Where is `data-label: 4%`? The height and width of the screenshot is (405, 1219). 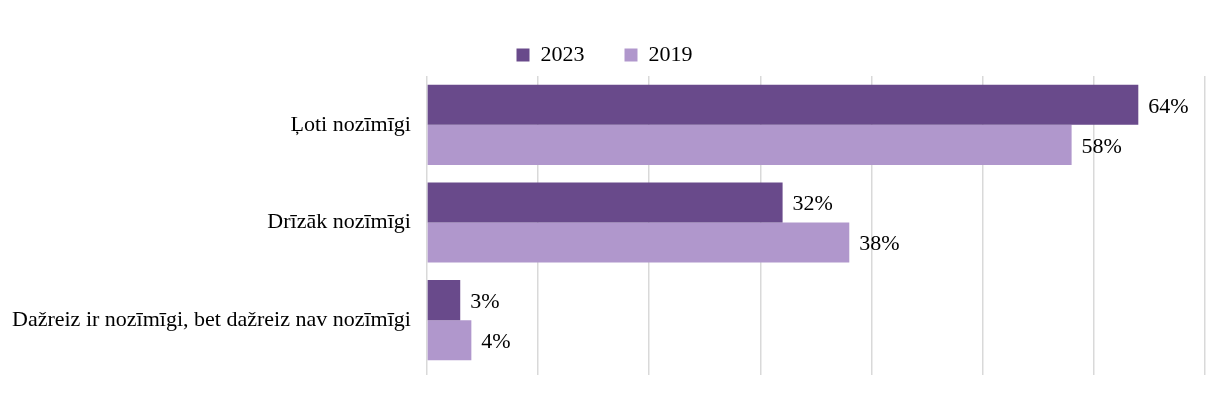 data-label: 4% is located at coordinates (496, 340).